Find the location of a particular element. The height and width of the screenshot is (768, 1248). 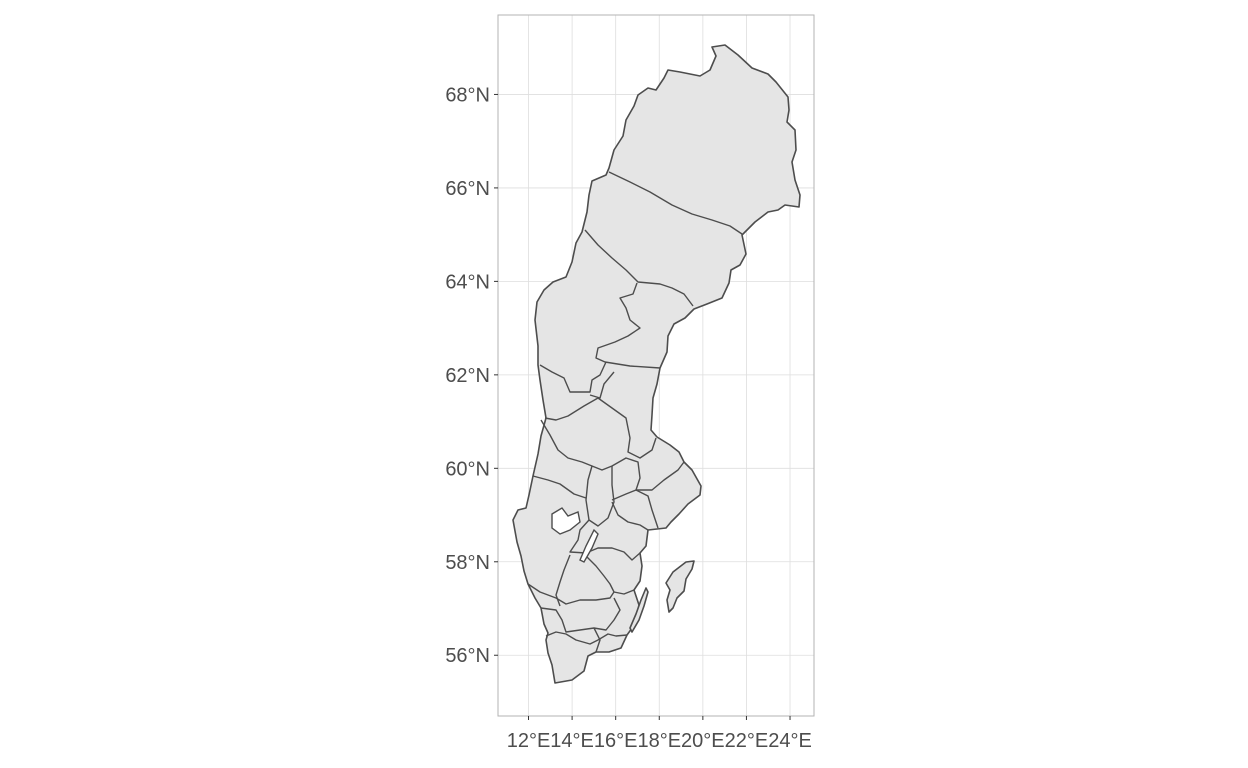

gotland-island is located at coordinates (680, 586).